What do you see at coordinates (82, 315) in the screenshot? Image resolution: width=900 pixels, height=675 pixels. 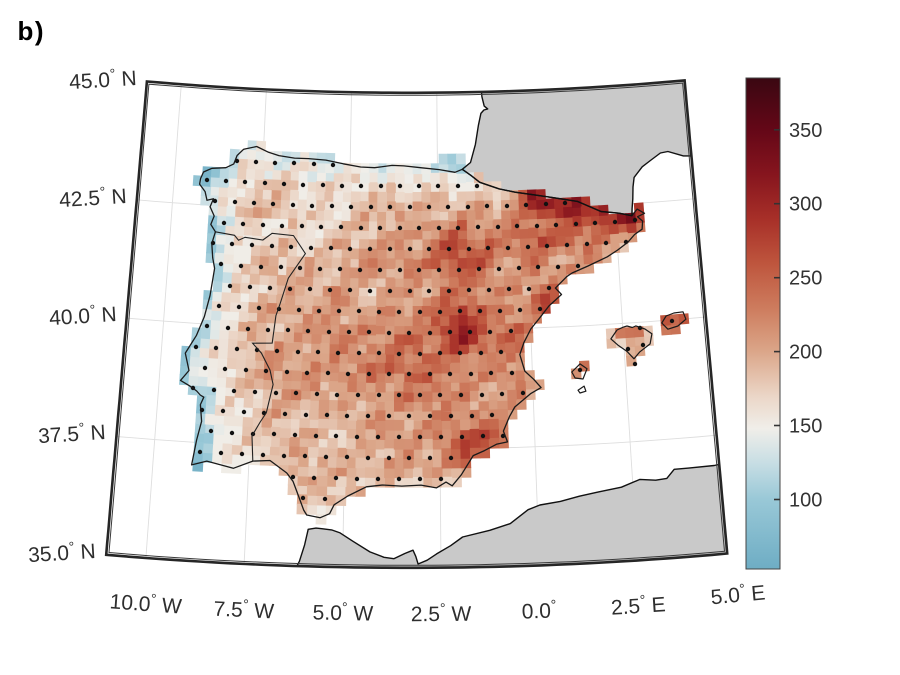 I see `svg-text: 40.0° N` at bounding box center [82, 315].